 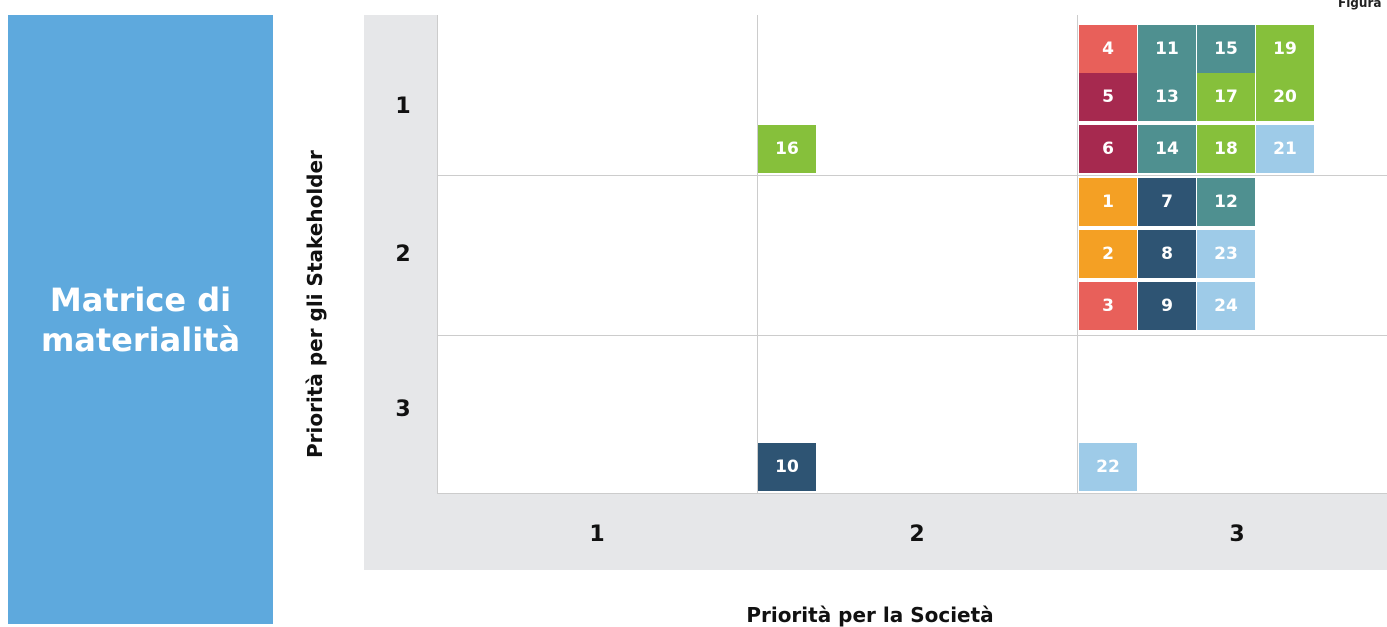 What do you see at coordinates (1237, 534) in the screenshot?
I see `column-label: 3` at bounding box center [1237, 534].